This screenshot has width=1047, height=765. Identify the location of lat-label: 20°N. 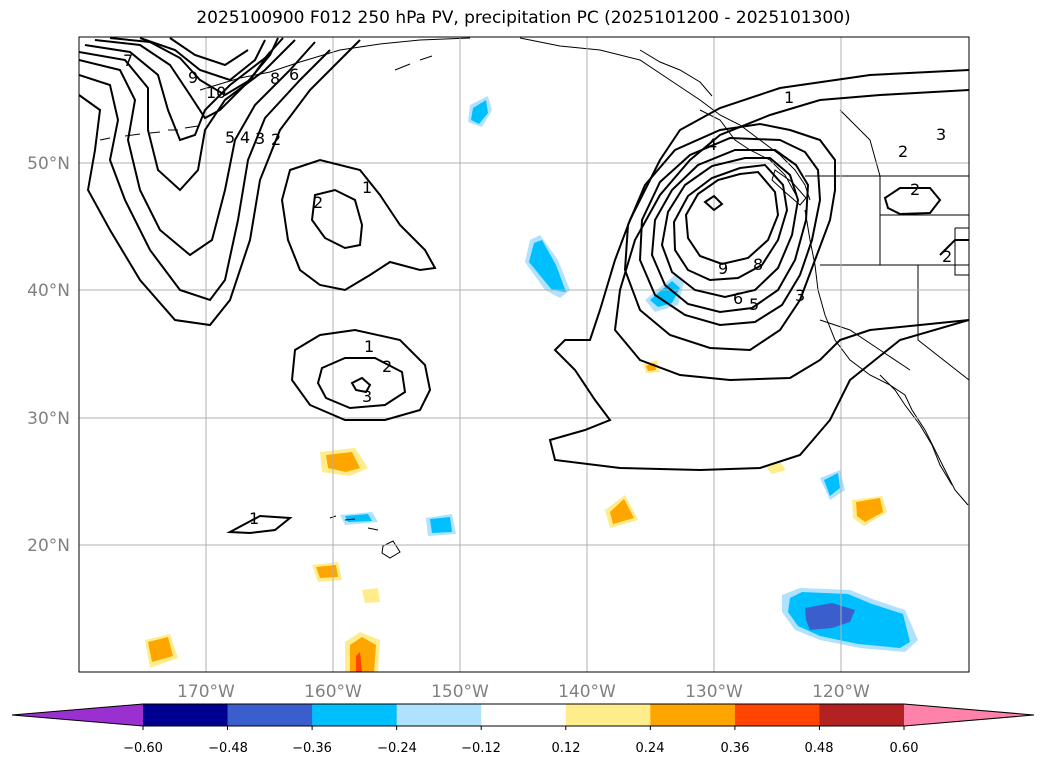
(48, 546).